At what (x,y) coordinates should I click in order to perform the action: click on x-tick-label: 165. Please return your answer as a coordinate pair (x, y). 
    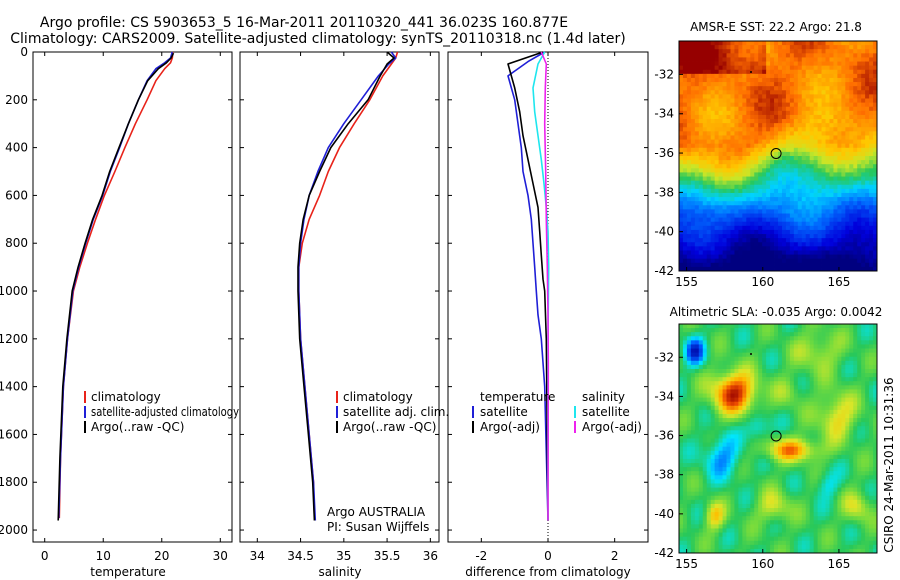
    Looking at the image, I should click on (838, 282).